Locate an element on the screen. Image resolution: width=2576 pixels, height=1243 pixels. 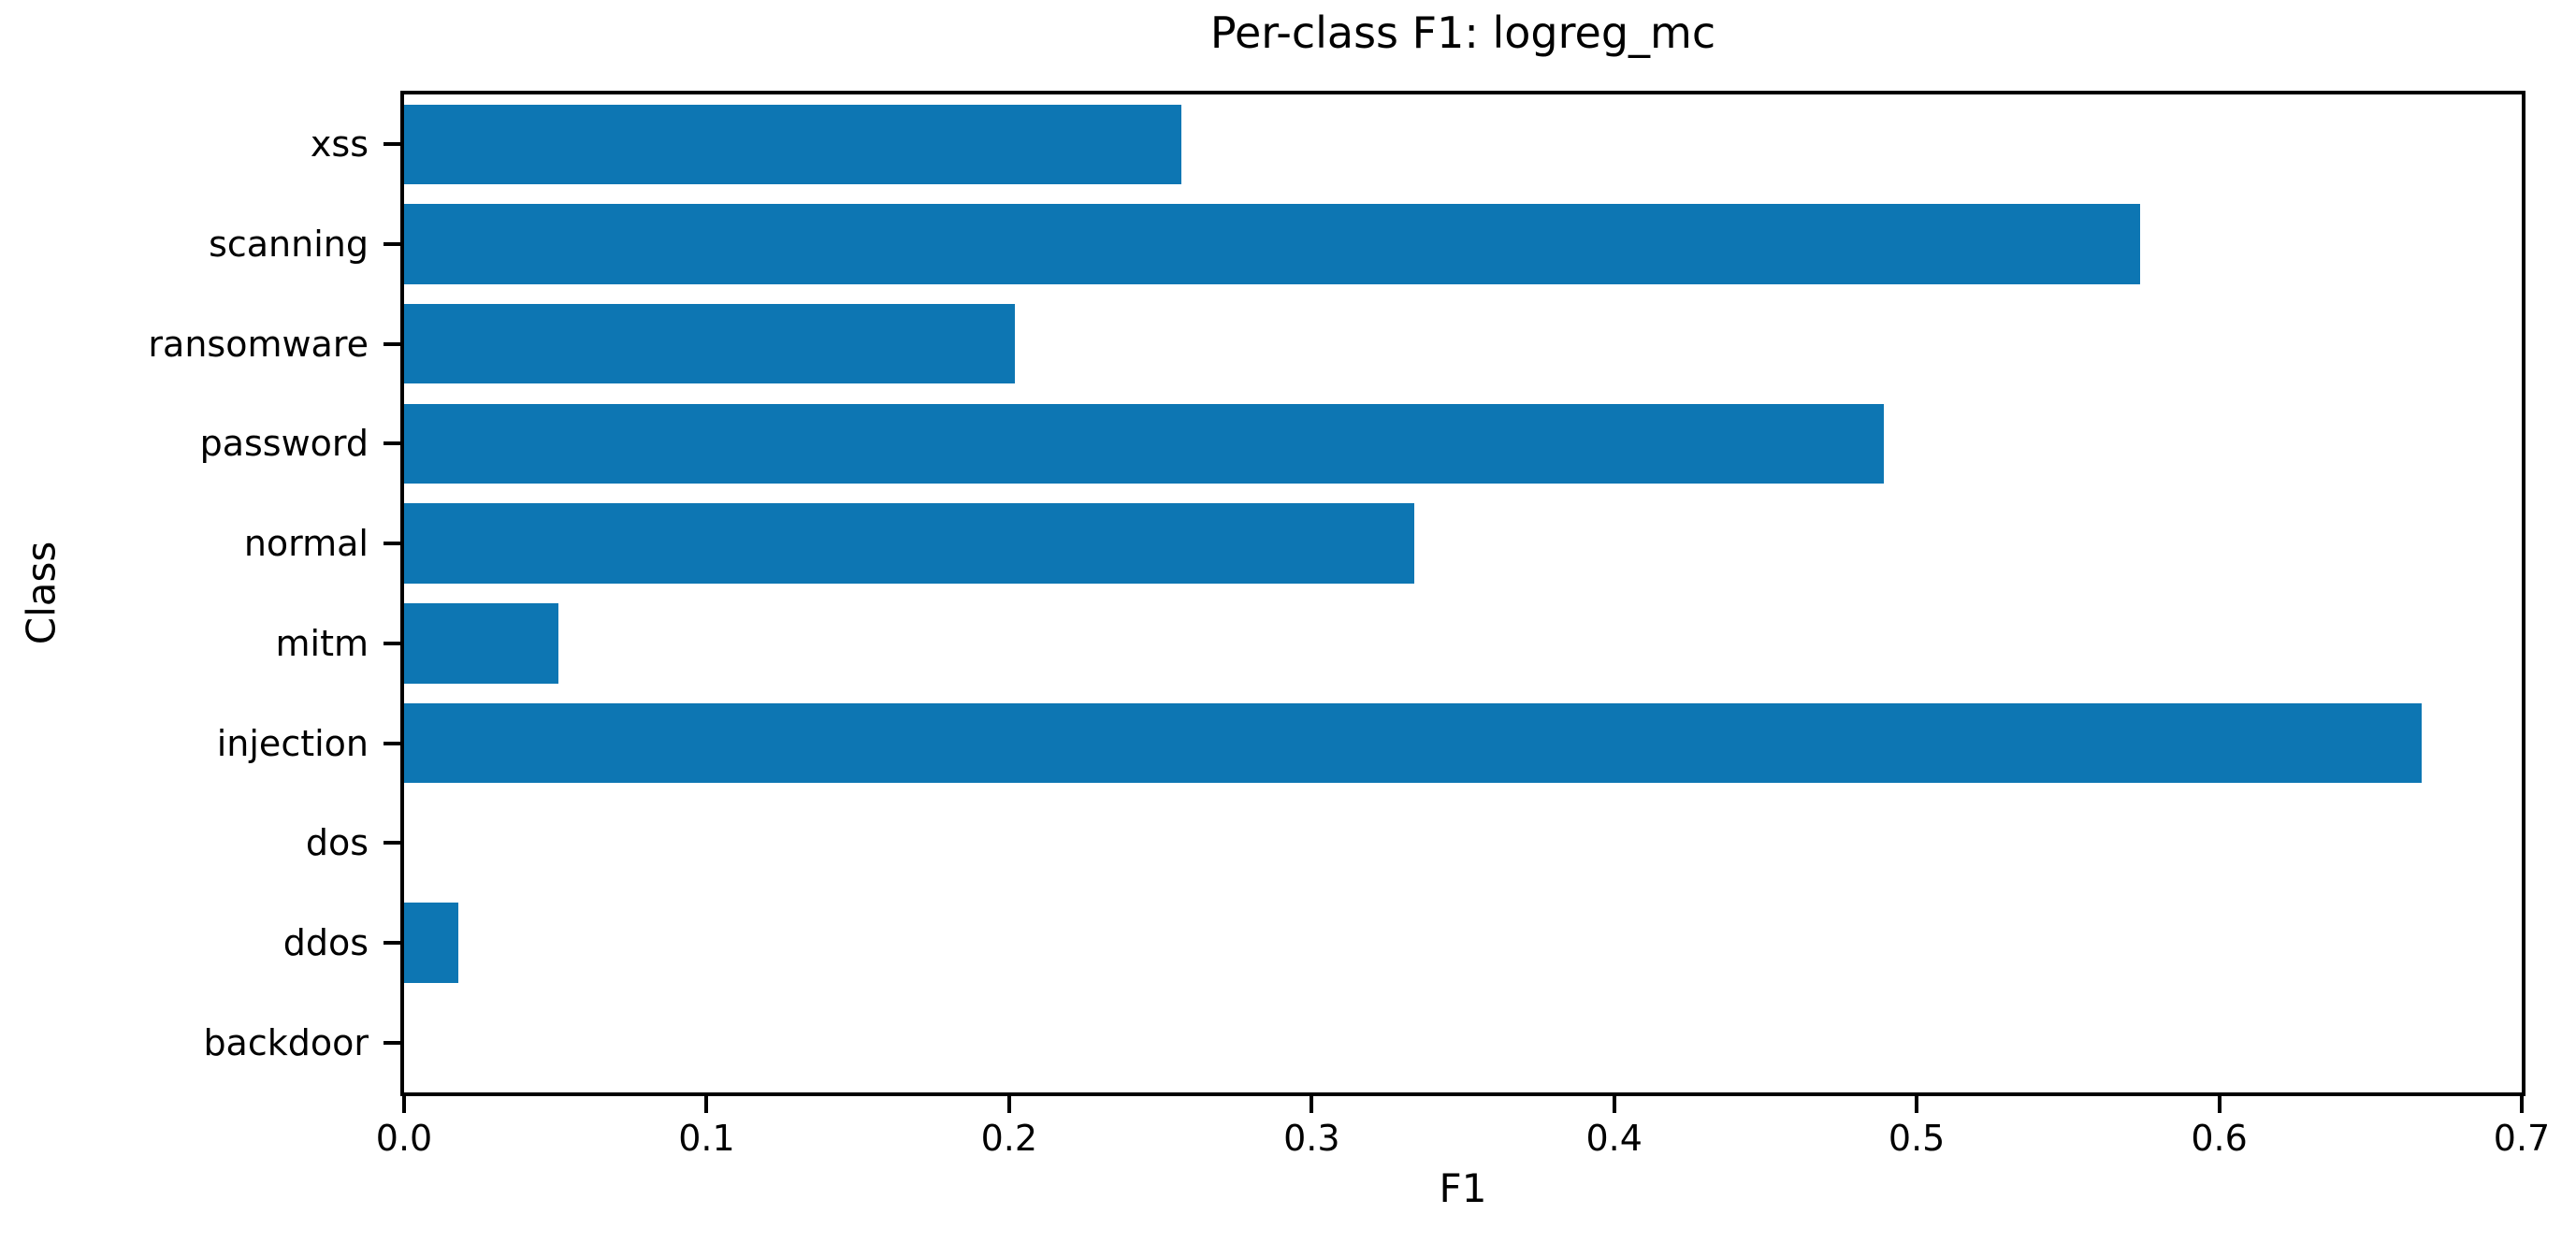
ytick-mark-ransomware is located at coordinates (392, 343).